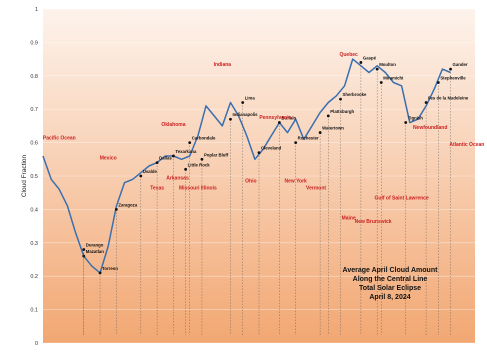 The height and width of the screenshot is (353, 487). Describe the element at coordinates (296, 182) in the screenshot. I see `region-label: New York` at that location.